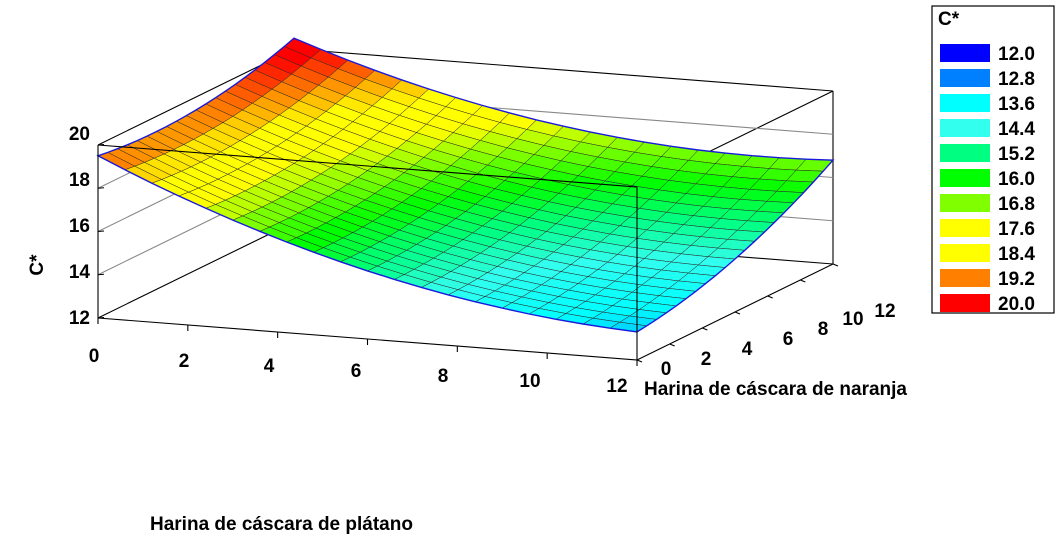 The image size is (1058, 542). Describe the element at coordinates (852, 319) in the screenshot. I see `y-tick-label: 10` at that location.